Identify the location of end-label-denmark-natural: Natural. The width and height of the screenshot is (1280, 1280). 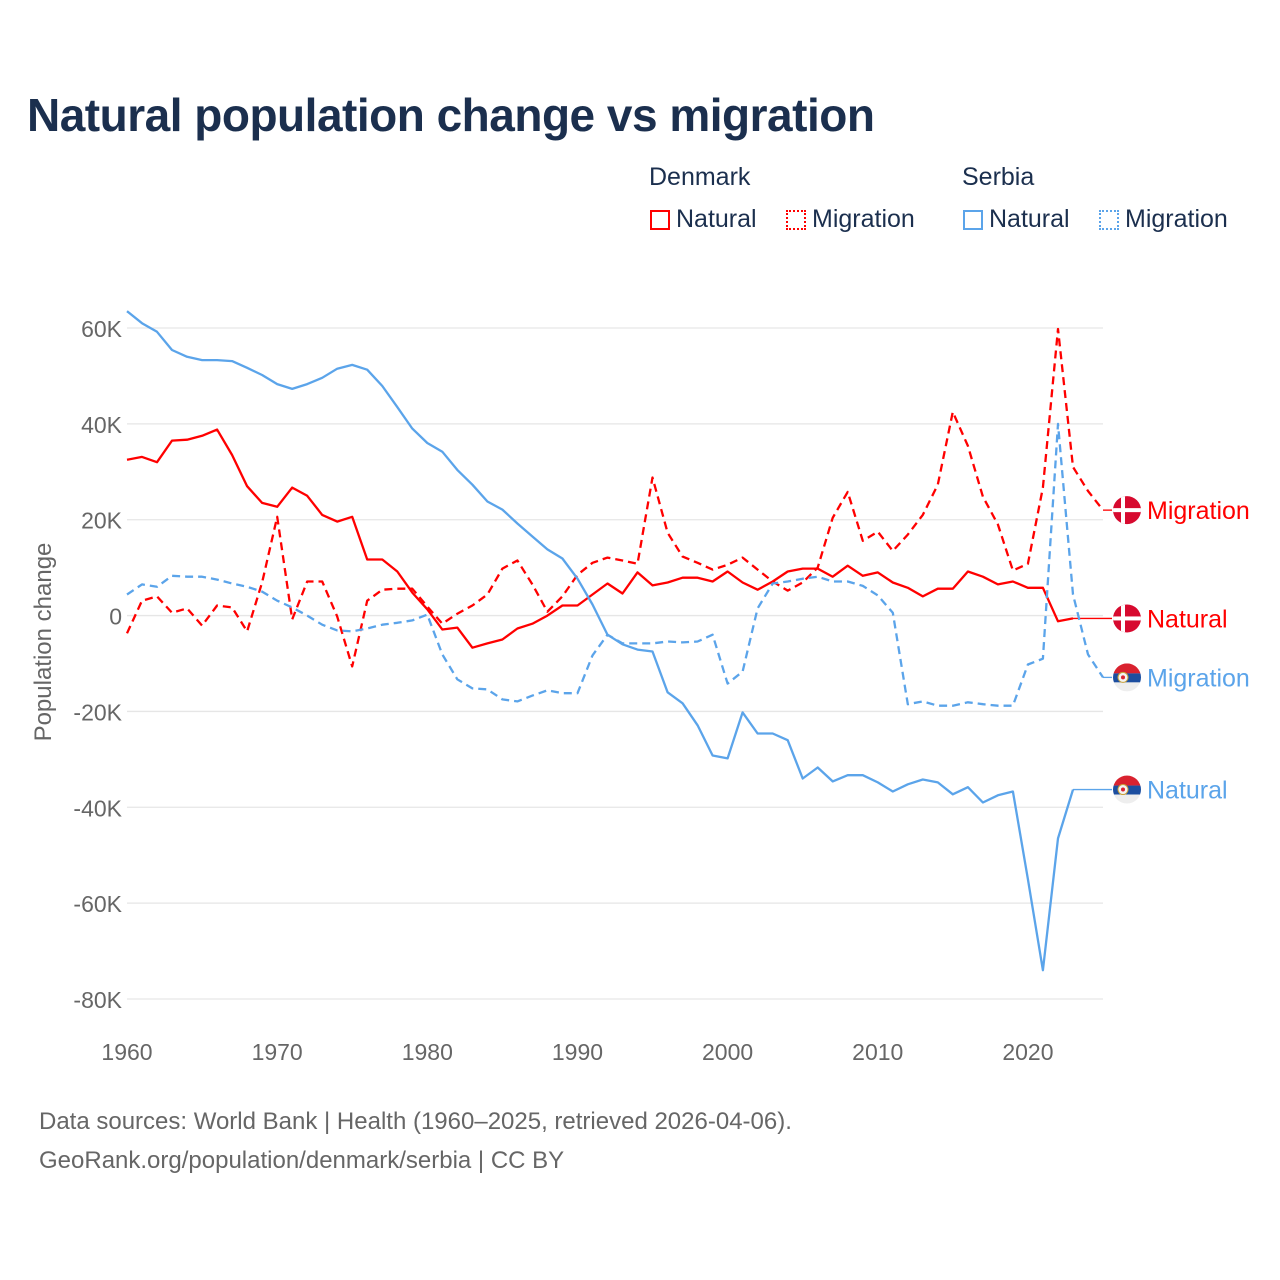
(1187, 619).